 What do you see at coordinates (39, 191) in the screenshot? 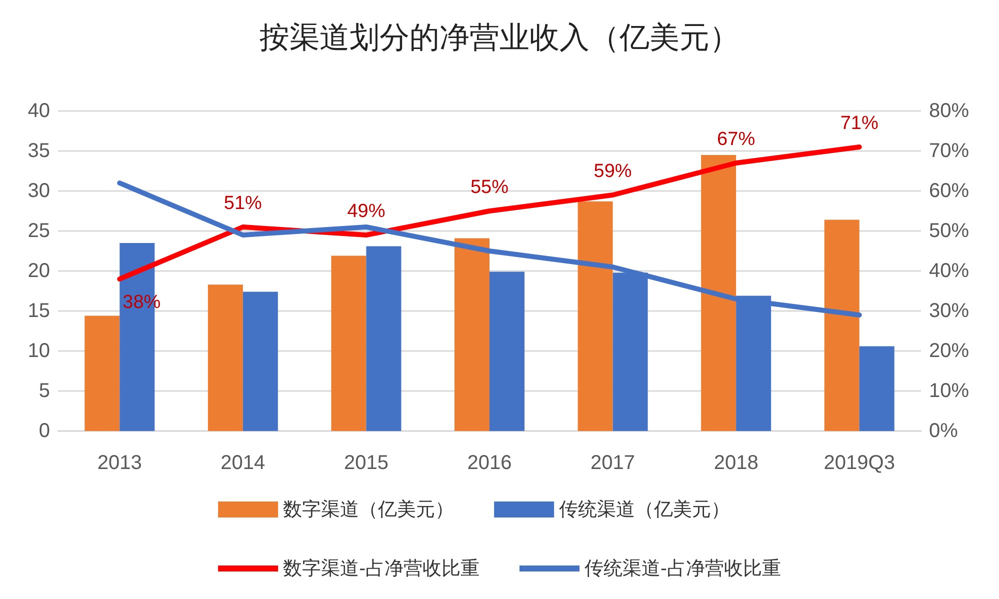
I see `y-tick-label: 30` at bounding box center [39, 191].